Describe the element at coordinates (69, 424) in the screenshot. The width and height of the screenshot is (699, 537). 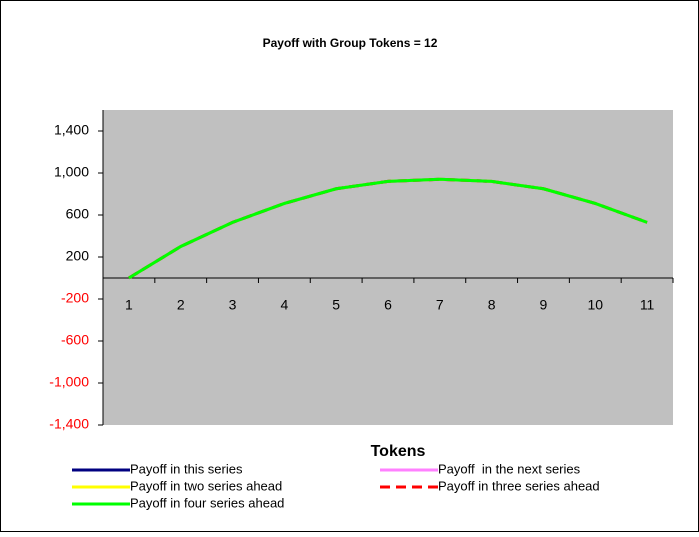
I see `y-tick-label: -1,400` at that location.